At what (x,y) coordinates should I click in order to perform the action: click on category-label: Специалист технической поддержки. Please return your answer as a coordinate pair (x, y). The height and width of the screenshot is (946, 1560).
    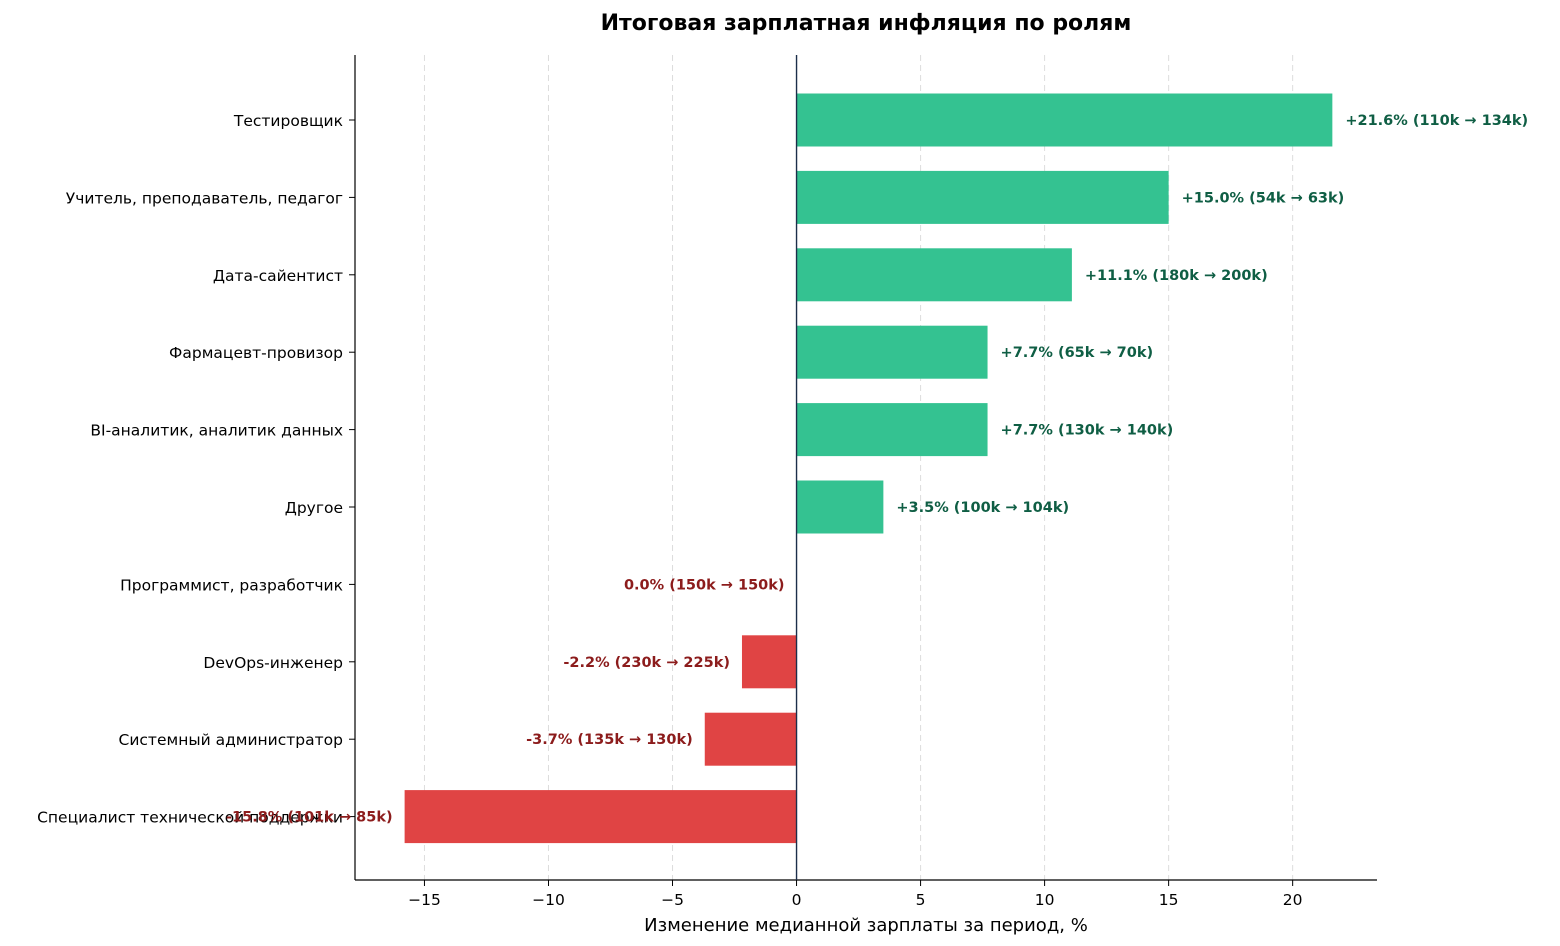
    Looking at the image, I should click on (190, 818).